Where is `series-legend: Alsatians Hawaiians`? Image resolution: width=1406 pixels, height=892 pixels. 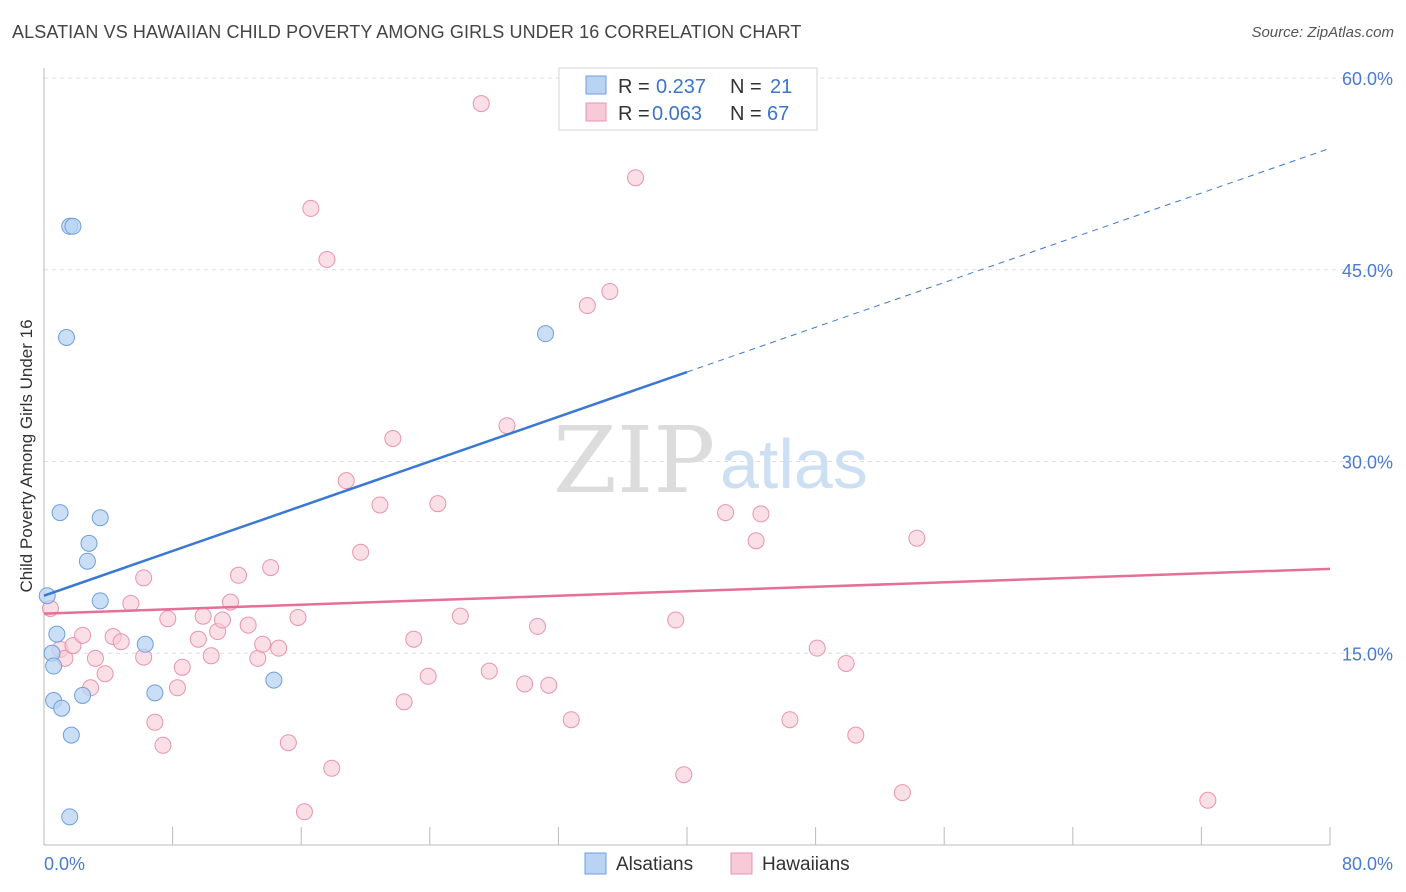 series-legend: Alsatians Hawaiians is located at coordinates (717, 863).